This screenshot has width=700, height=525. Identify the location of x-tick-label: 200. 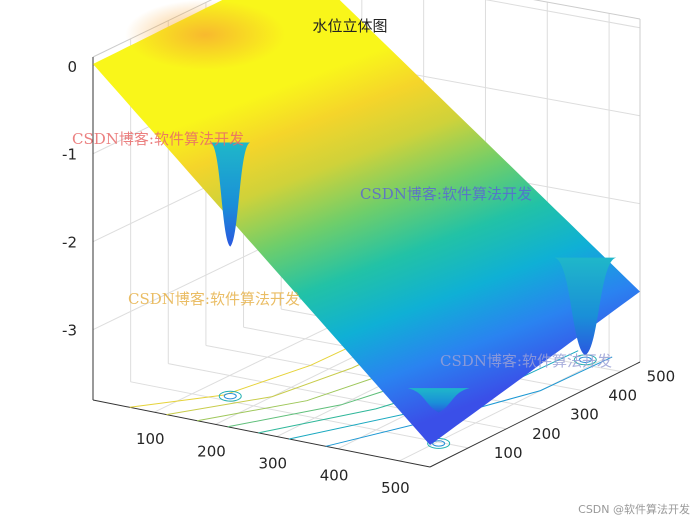
(211, 451).